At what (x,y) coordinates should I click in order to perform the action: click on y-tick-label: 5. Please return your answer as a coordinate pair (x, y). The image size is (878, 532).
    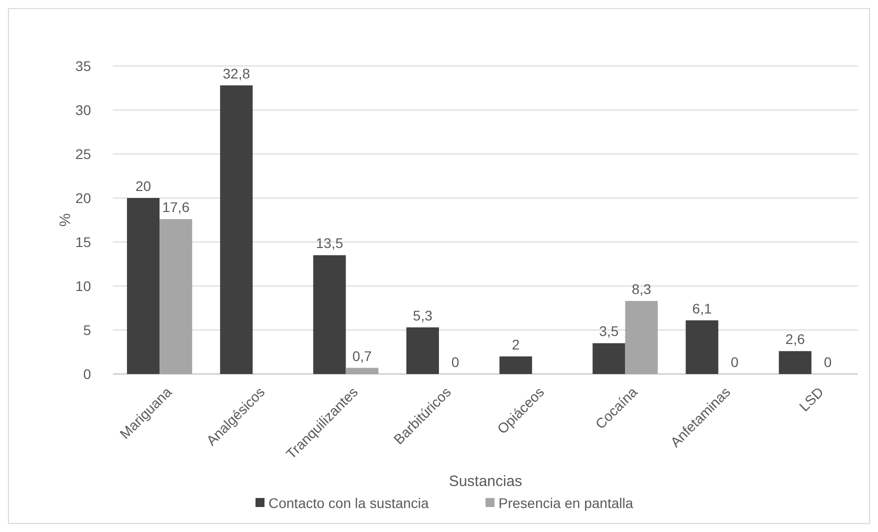
    Looking at the image, I should click on (87, 330).